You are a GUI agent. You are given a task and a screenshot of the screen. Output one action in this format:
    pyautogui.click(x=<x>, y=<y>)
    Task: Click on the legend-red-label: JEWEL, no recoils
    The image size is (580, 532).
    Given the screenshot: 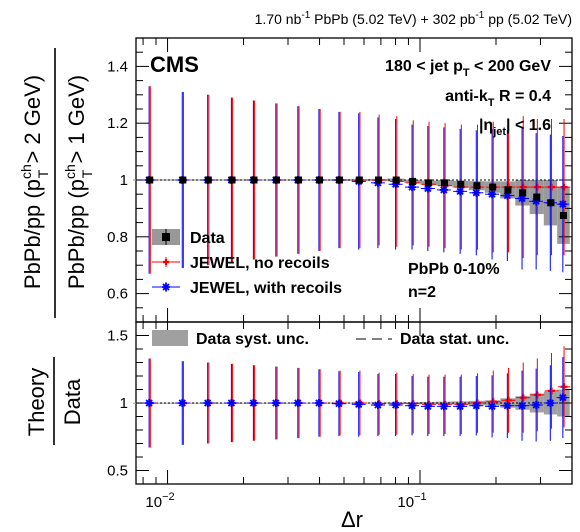 What is the action you would take?
    pyautogui.click(x=260, y=263)
    